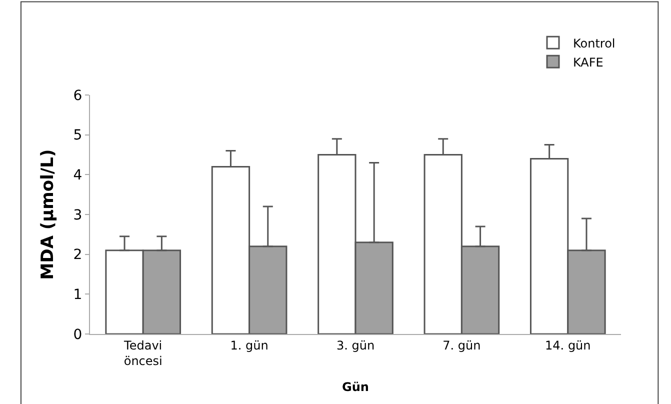  What do you see at coordinates (77, 334) in the screenshot?
I see `y-tick-label: 0` at bounding box center [77, 334].